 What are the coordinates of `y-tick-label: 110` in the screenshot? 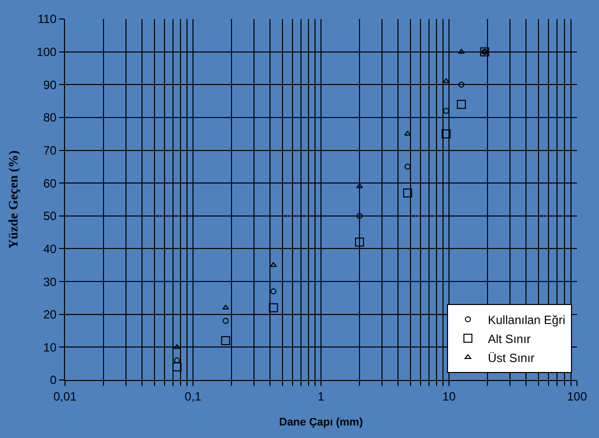 It's located at (47, 19).